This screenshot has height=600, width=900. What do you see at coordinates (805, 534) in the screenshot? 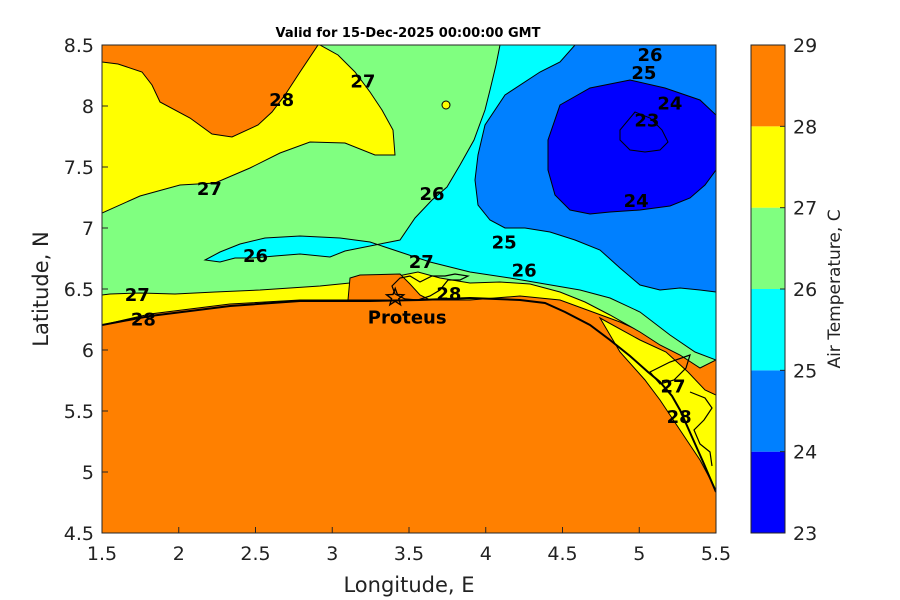
I see `colorbar-tick-label: 23` at bounding box center [805, 534].